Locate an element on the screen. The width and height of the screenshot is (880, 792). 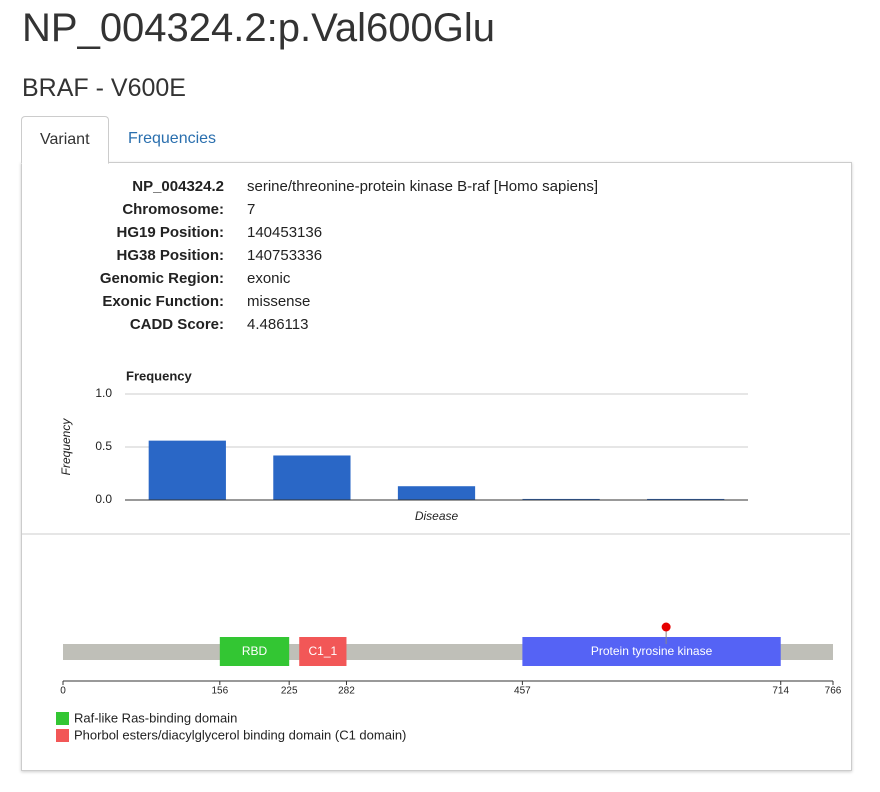
detail-label: Genomic Region: is located at coordinates (162, 278).